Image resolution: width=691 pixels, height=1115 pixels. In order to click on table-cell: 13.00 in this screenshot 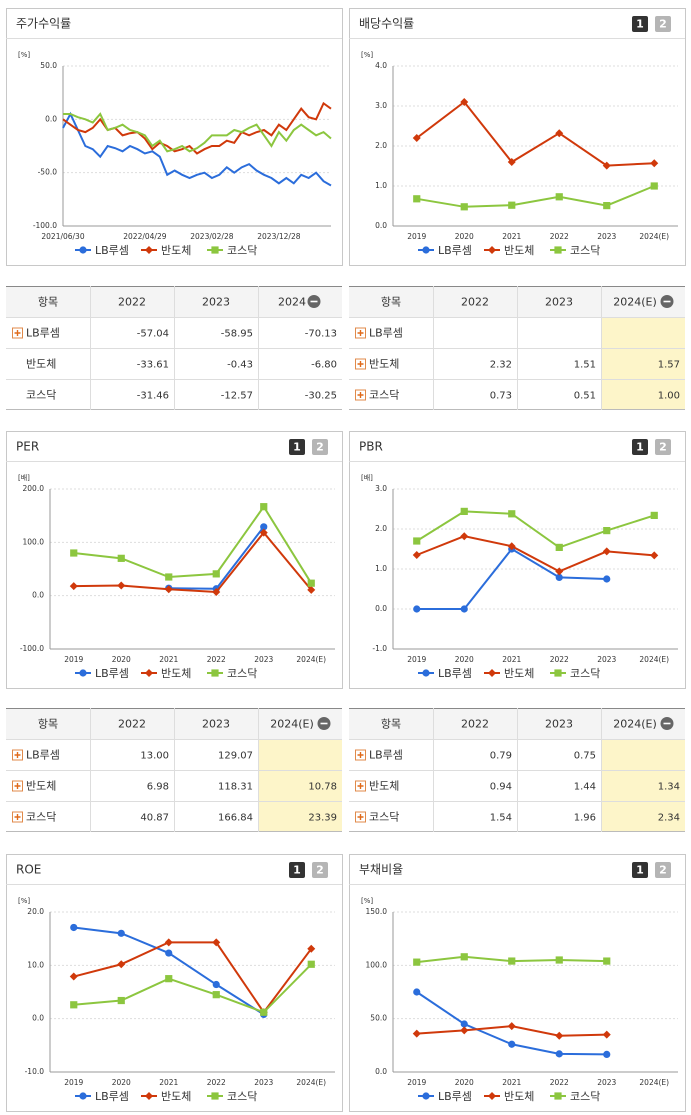, I will do `click(154, 756)`.